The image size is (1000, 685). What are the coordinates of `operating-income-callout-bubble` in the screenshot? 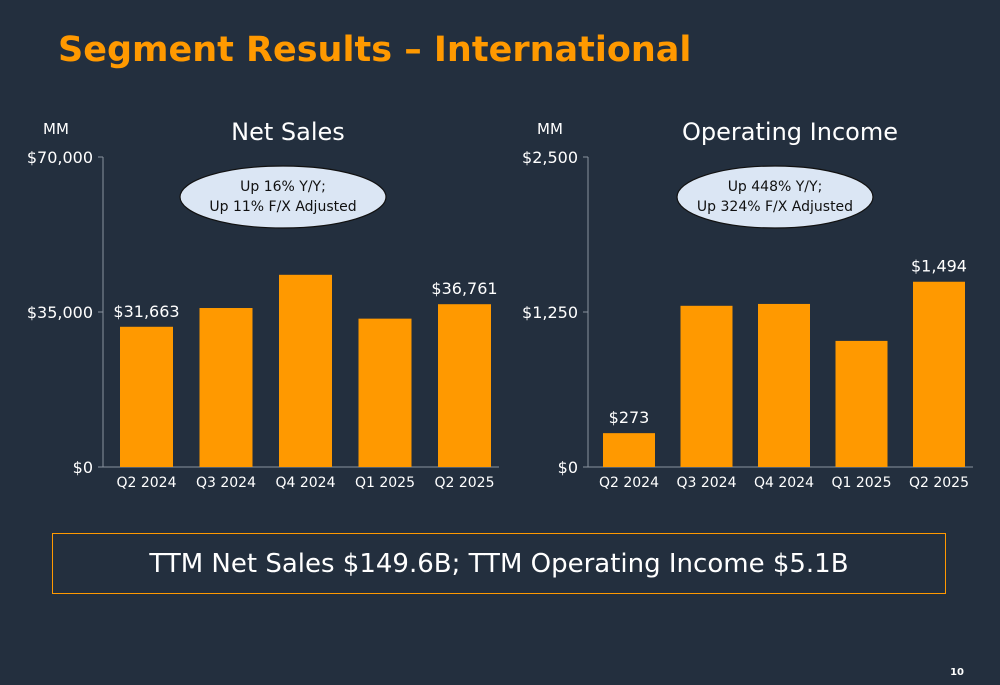 It's located at (775, 197).